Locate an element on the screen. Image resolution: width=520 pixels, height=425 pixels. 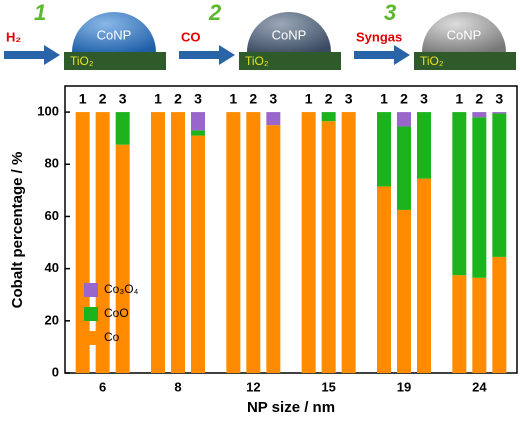
y-tick-label: 100 is located at coordinates (48, 111).